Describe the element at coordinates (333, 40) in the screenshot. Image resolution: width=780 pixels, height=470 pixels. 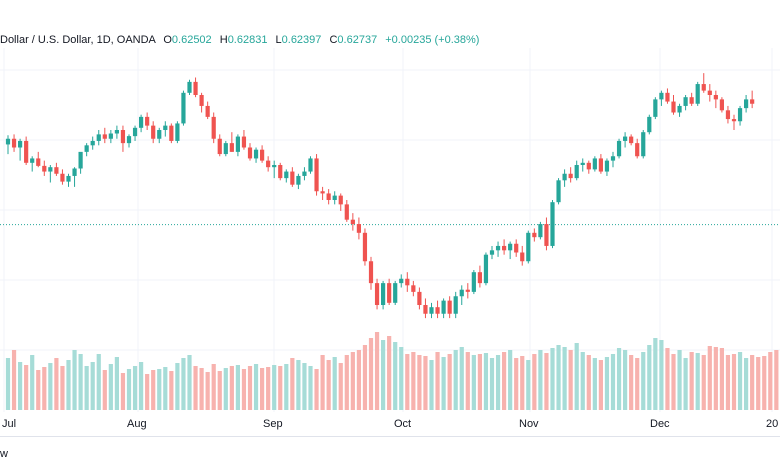
I see `close-label: C` at that location.